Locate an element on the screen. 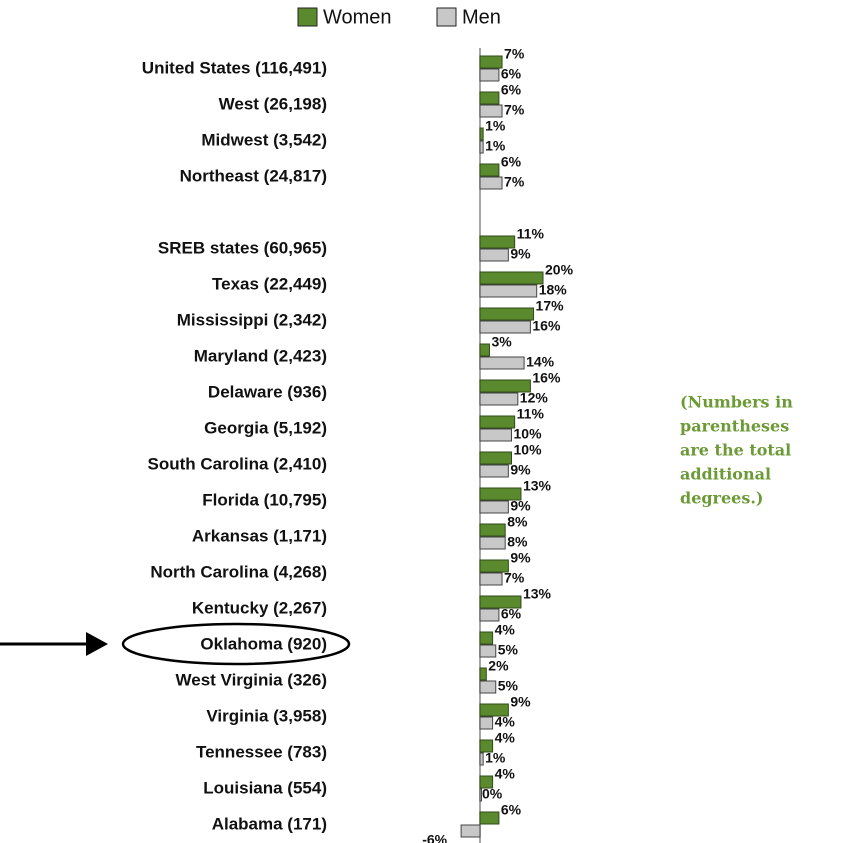 This screenshot has width=841, height=843. category-label: Arkansas (1,171) is located at coordinates (259, 535).